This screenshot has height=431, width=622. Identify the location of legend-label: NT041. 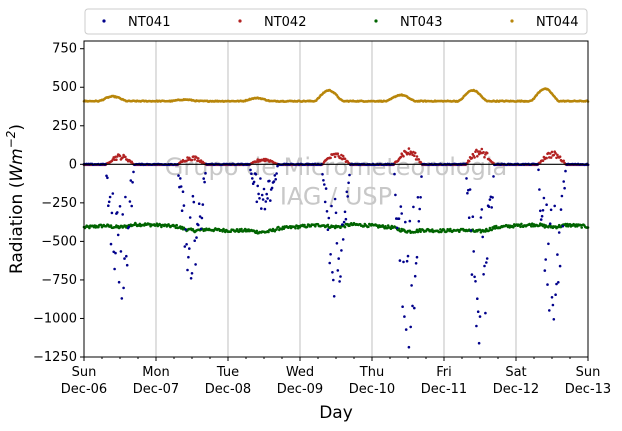
(149, 22).